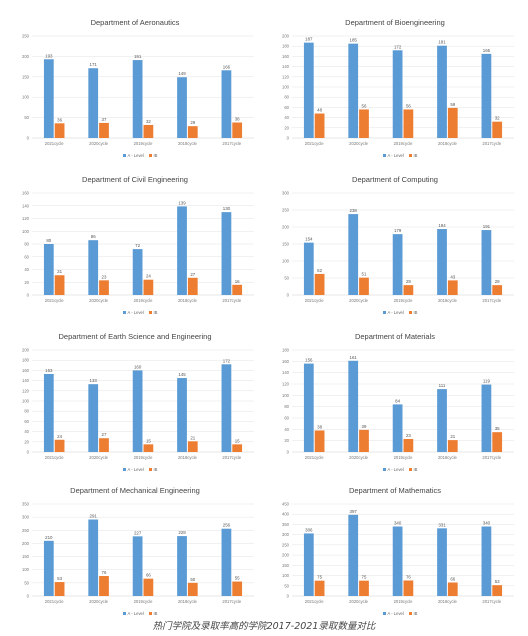 This screenshot has width=528, height=636. I want to click on data-label: 38, so click(237, 118).